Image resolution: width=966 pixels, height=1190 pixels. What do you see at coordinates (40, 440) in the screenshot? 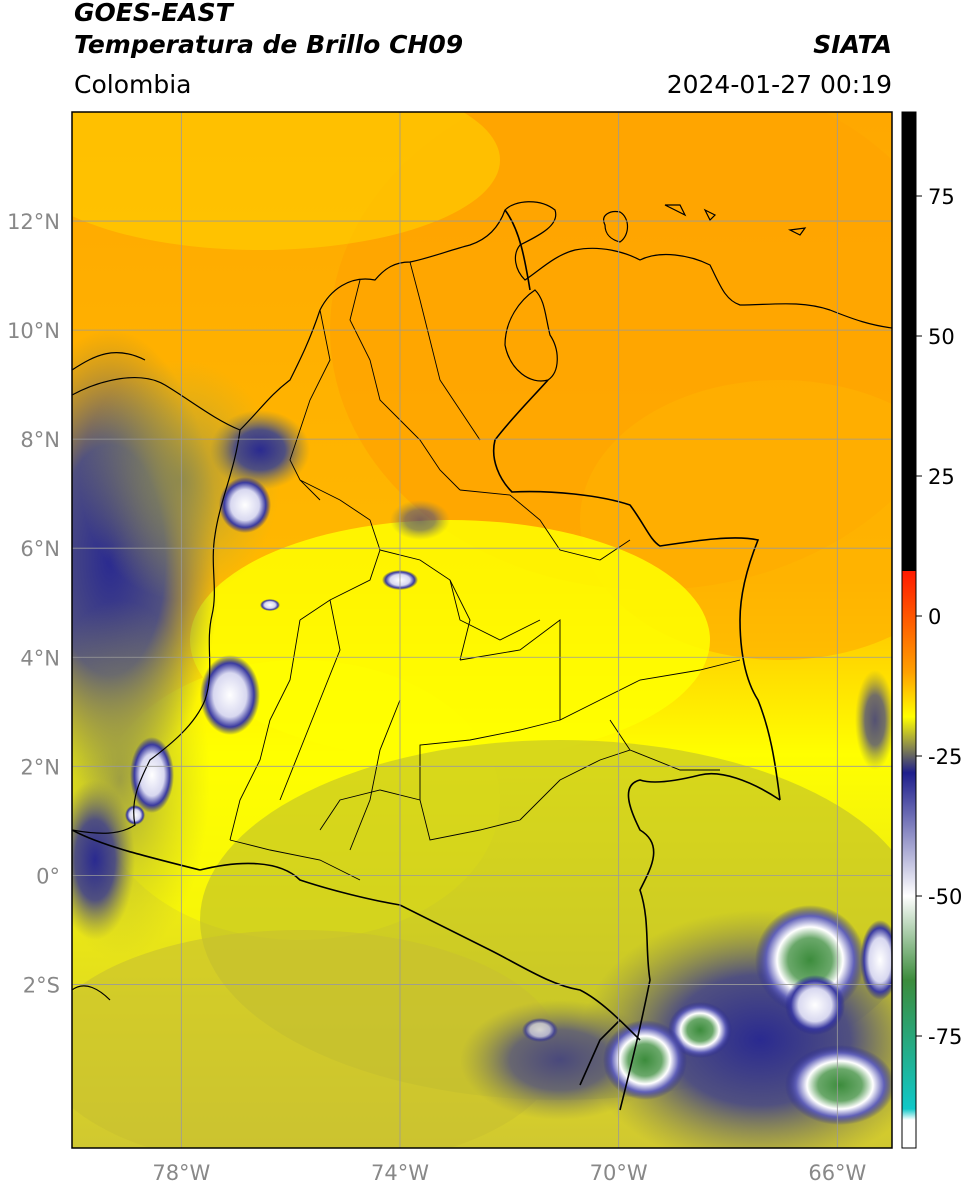
I see `lat-label: 8°N` at bounding box center [40, 440].